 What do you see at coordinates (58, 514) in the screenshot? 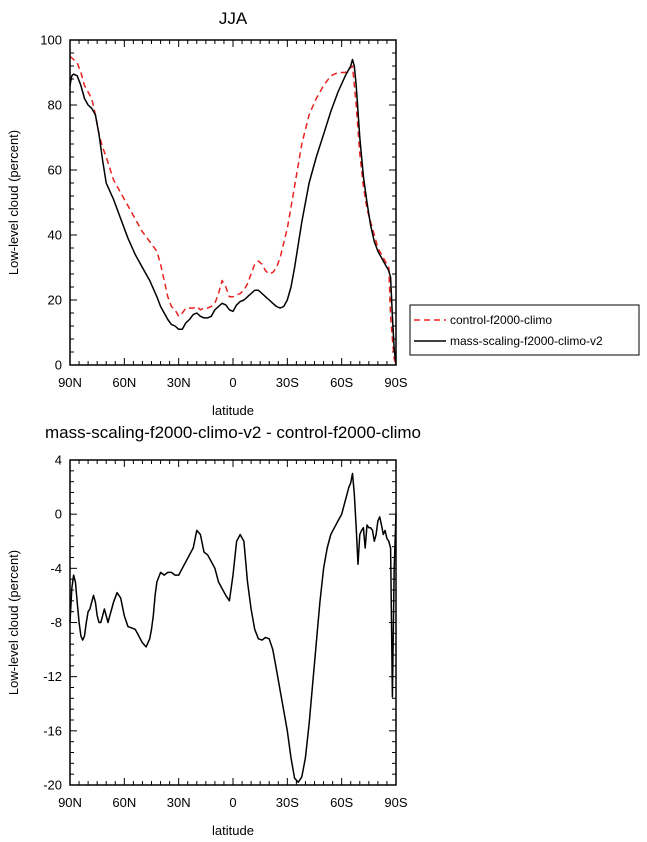
I see `bottom-ytick-label: 0` at bounding box center [58, 514].